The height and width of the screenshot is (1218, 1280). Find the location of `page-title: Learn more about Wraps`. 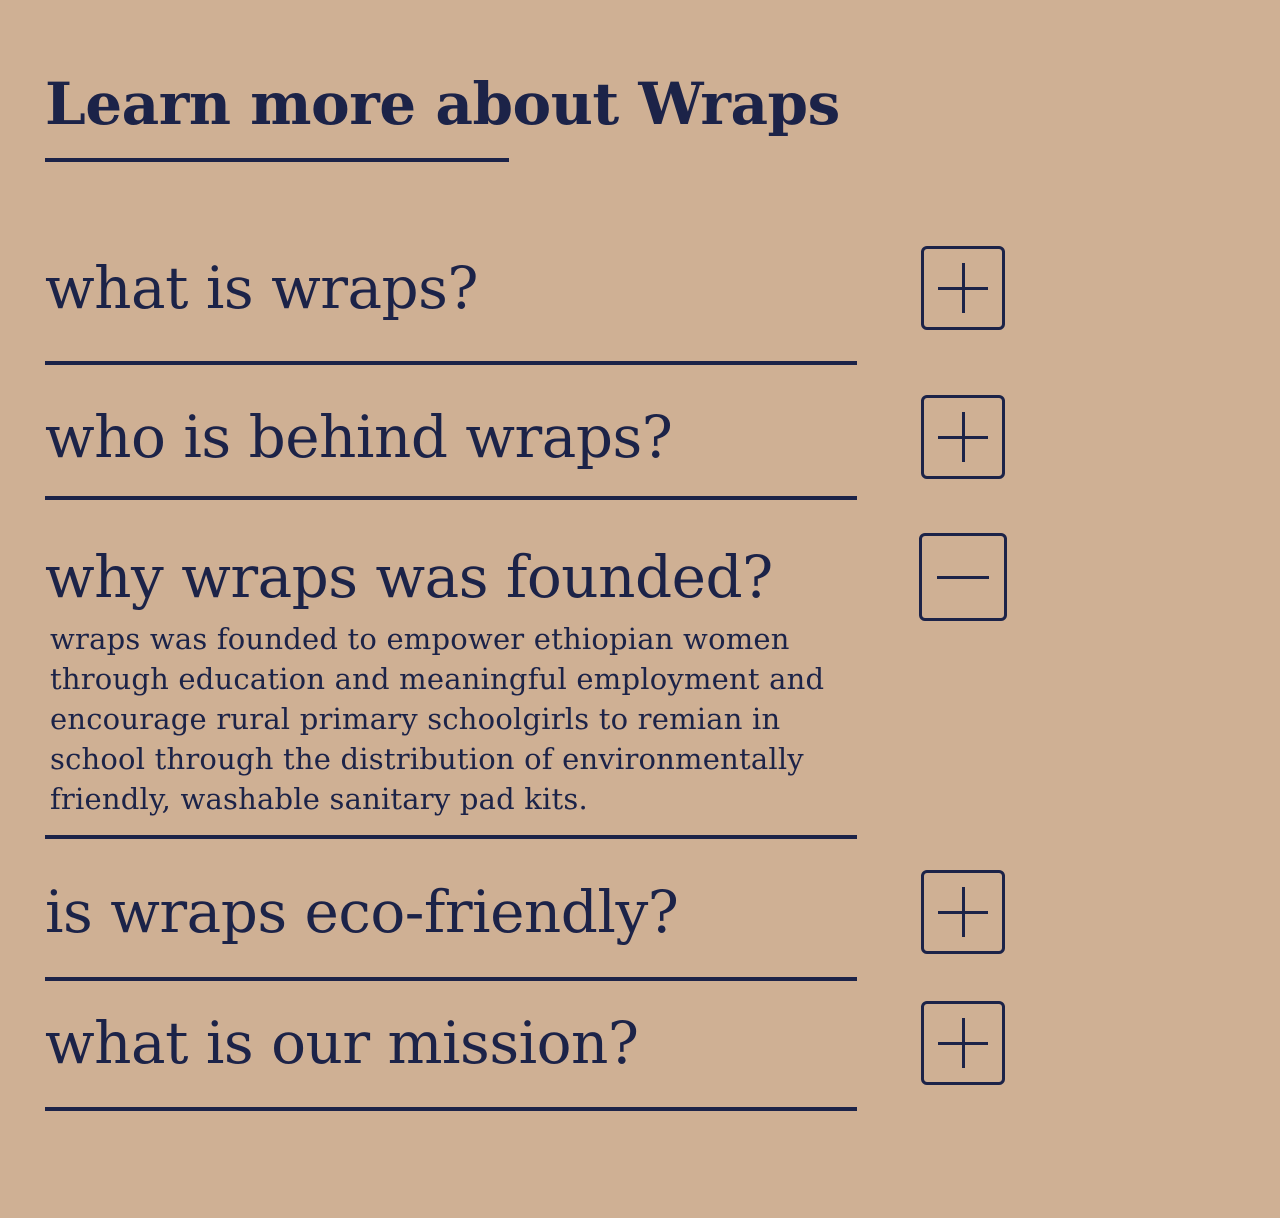

page-title: Learn more about Wraps is located at coordinates (442, 104).